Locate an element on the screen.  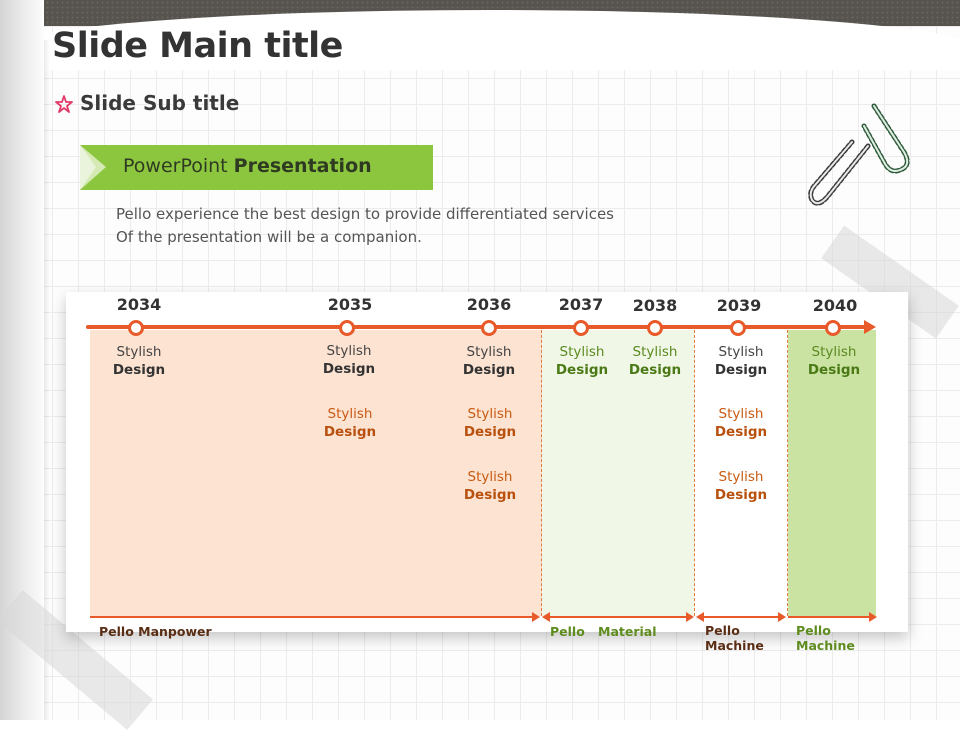
paper-top-edge is located at coordinates (480, 40).